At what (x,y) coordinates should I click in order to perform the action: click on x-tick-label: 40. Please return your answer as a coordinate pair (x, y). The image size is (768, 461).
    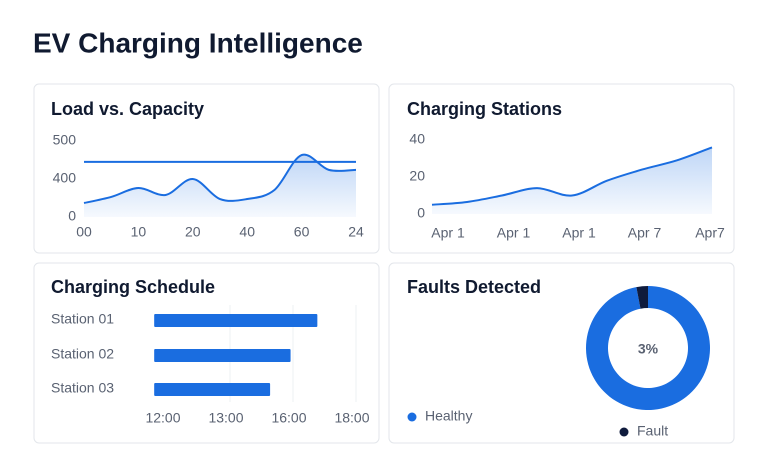
    Looking at the image, I should click on (247, 232).